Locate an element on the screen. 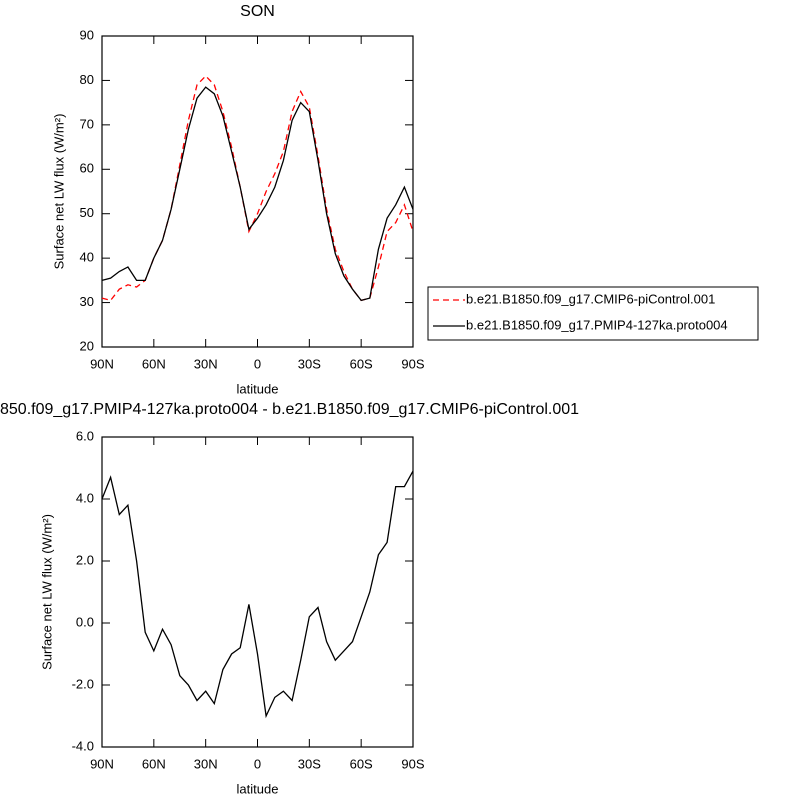 Image resolution: width=800 pixels, height=800 pixels. y-tick-label: 60 is located at coordinates (87, 168).